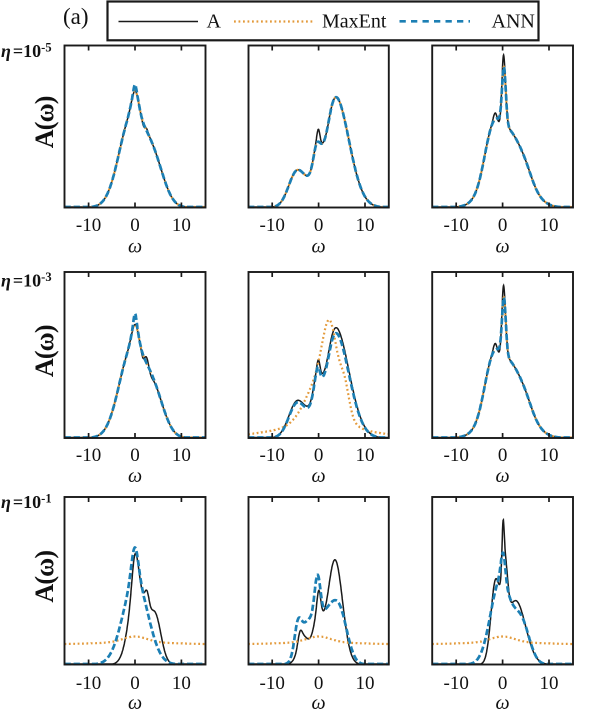 Image resolution: width=600 pixels, height=710 pixels. I want to click on svg-text: A, so click(214, 22).